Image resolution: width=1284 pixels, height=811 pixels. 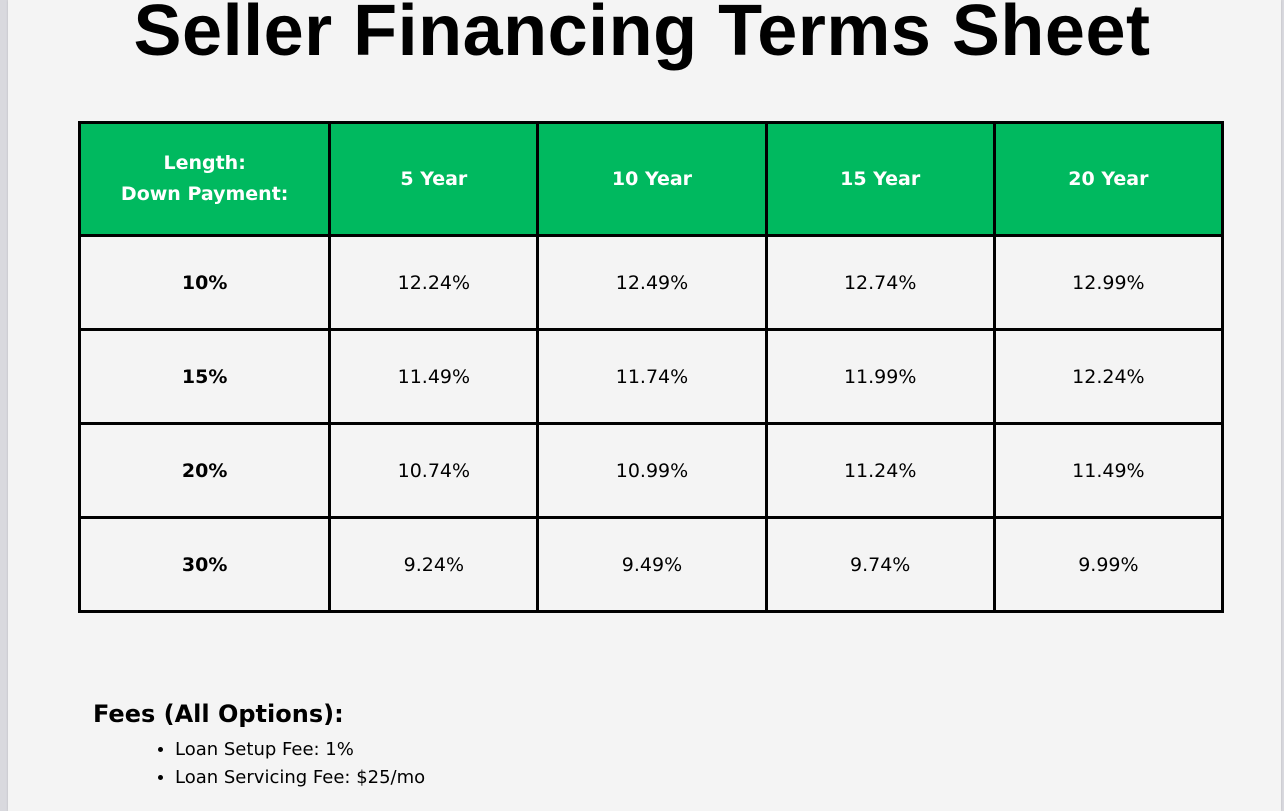 I want to click on row-label: 15%, so click(x=204, y=376).